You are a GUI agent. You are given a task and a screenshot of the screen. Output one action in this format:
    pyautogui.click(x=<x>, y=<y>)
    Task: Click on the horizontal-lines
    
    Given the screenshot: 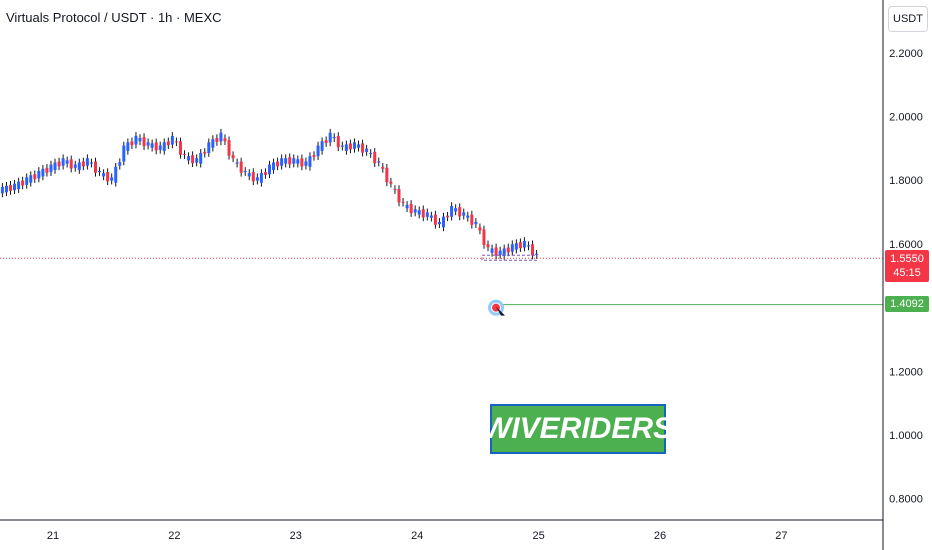 What is the action you would take?
    pyautogui.click(x=441, y=280)
    